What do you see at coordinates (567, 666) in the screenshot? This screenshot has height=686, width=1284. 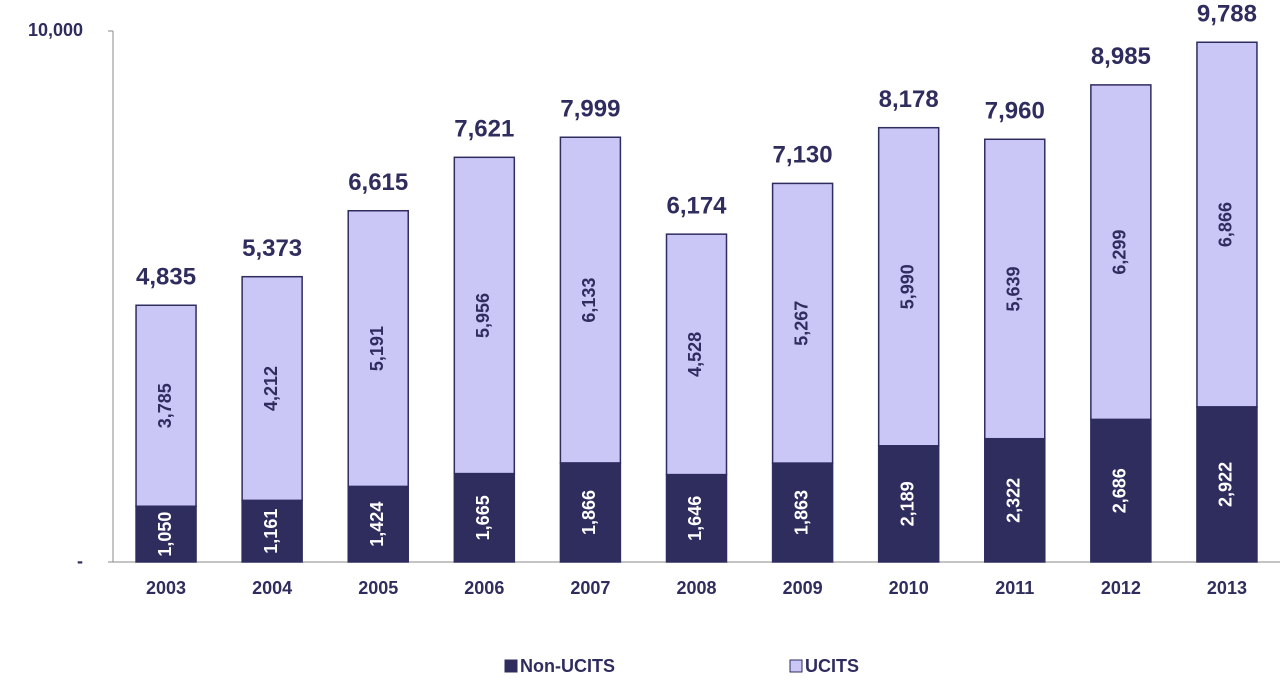 I see `legend-label: Non-UCITS` at bounding box center [567, 666].